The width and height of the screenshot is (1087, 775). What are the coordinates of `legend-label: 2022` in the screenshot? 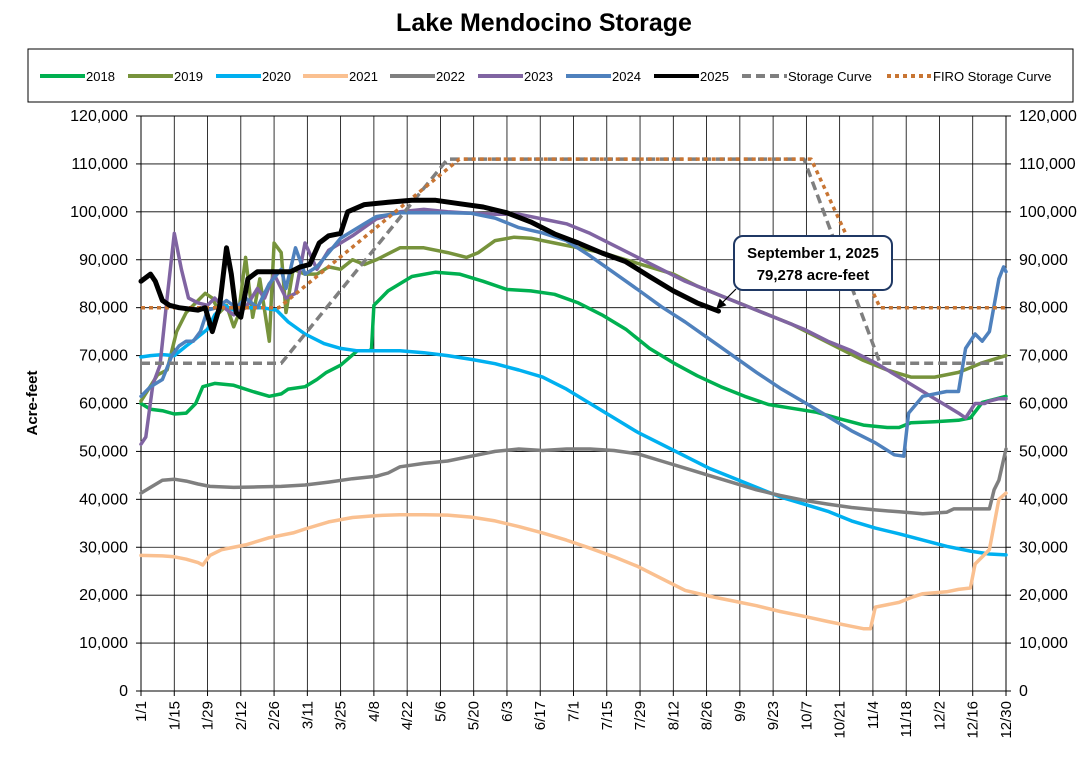 It's located at (450, 76).